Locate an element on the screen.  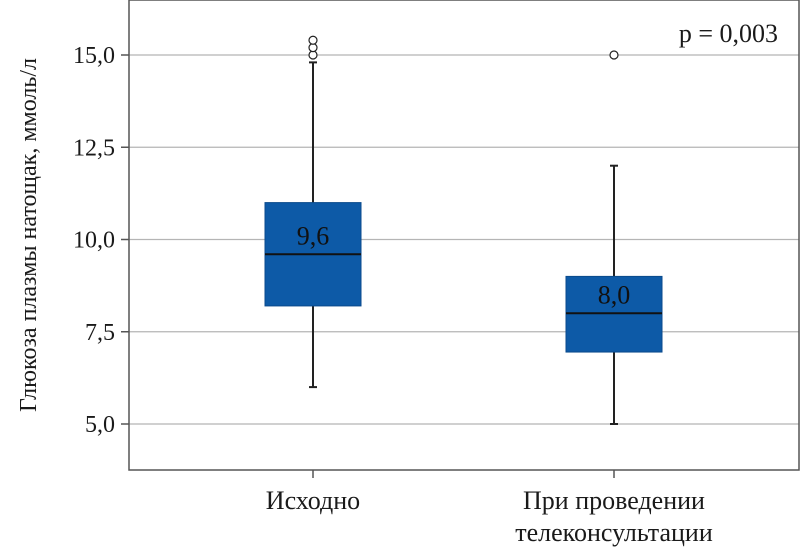
y-tick-label: 12,5 is located at coordinates (94, 148).